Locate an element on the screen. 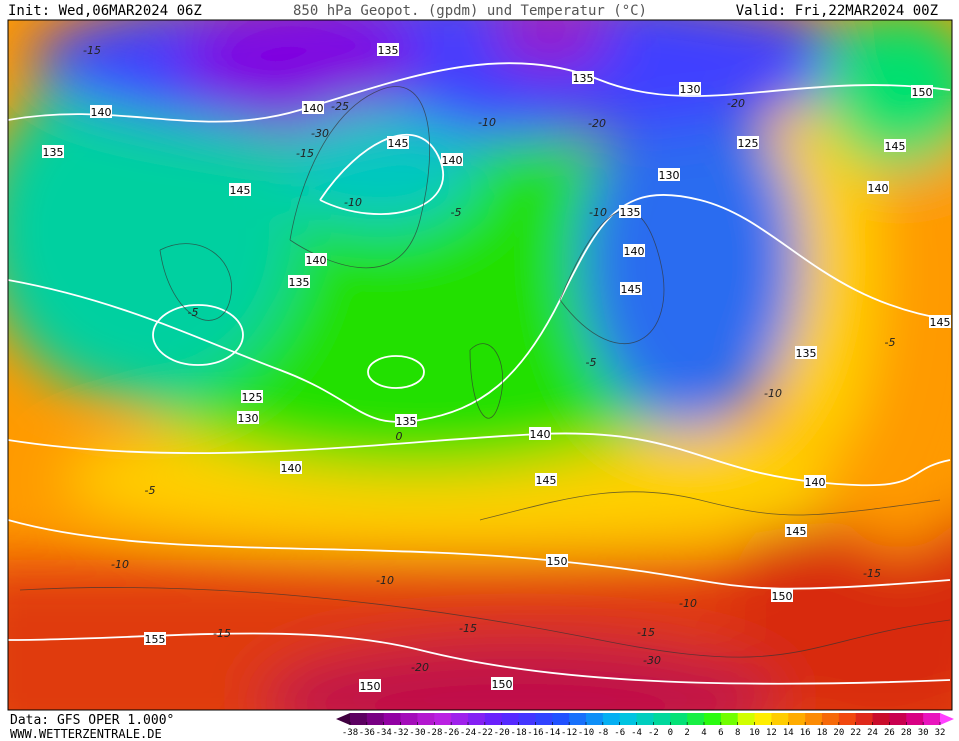 The image size is (959, 741). geopotential-label: 155 is located at coordinates (155, 639).